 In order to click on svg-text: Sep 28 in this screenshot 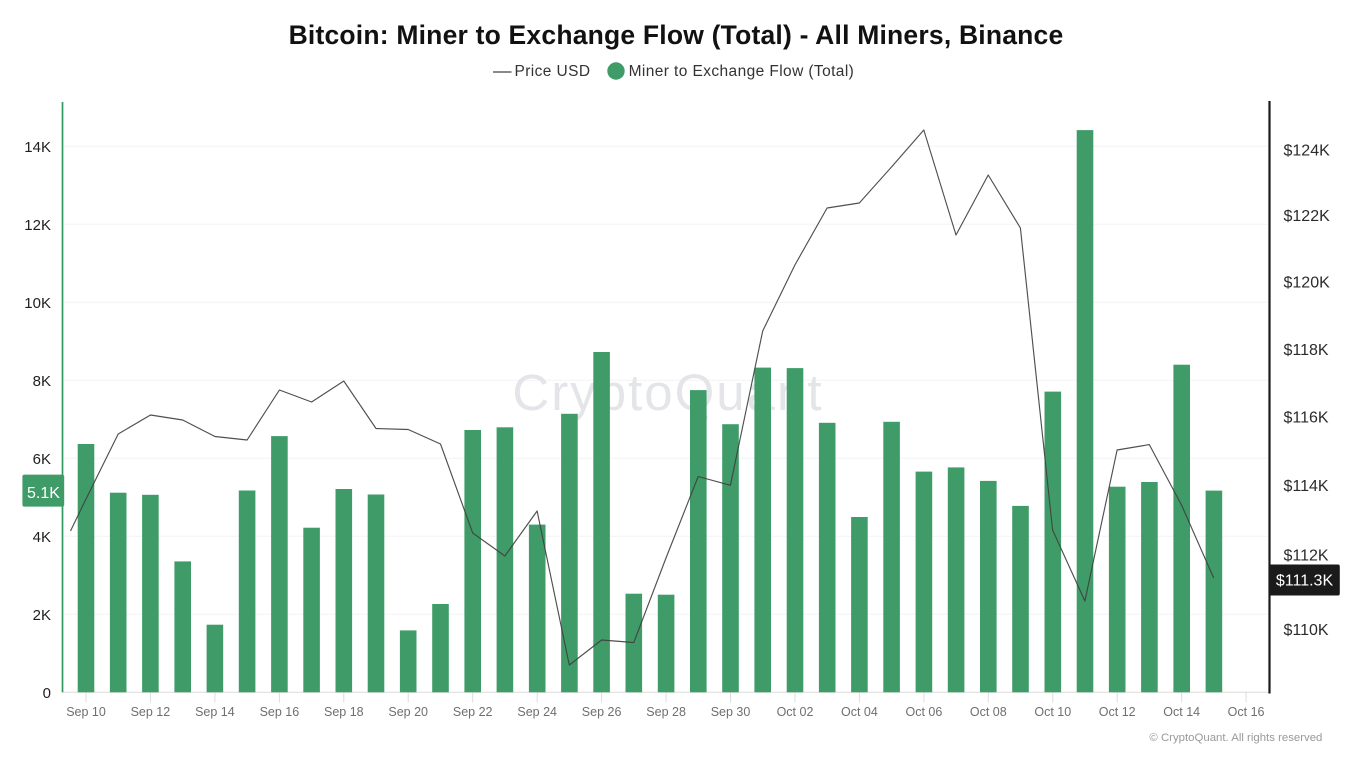, I will do `click(666, 712)`.